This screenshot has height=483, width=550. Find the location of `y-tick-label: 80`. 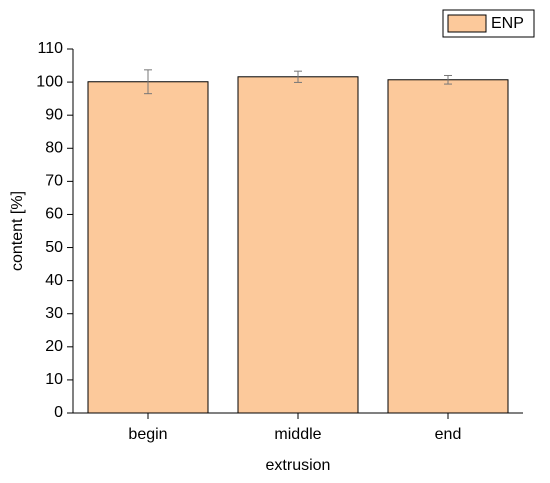

y-tick-label: 80 is located at coordinates (54, 147).